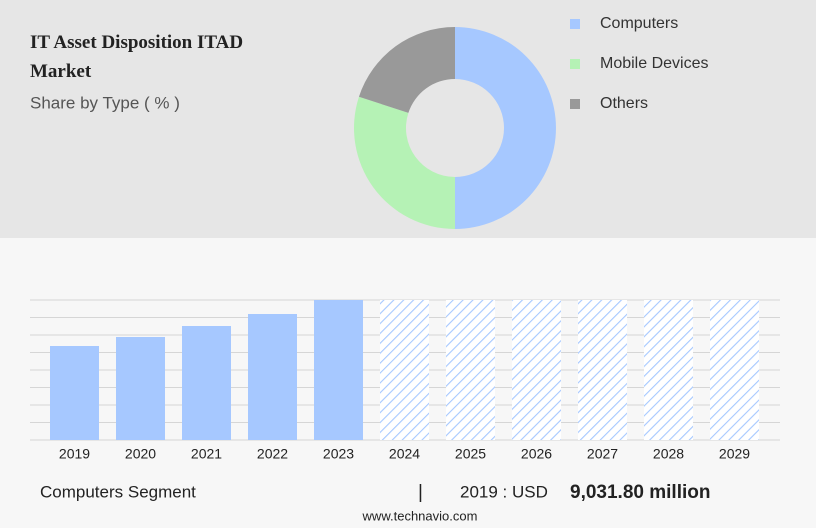 This screenshot has height=528, width=816. Describe the element at coordinates (136, 57) in the screenshot. I see `chart-title: IT Asset Disposition ITAD Market` at that location.